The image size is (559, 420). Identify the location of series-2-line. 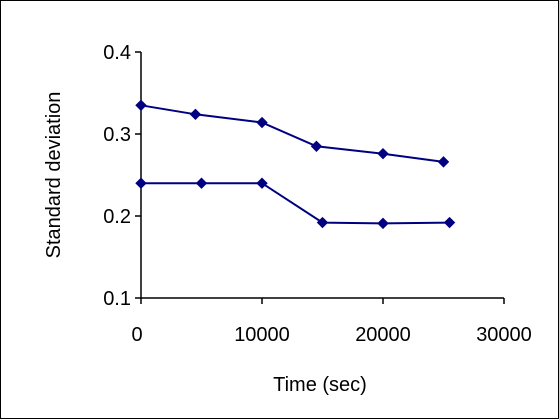
(295, 203).